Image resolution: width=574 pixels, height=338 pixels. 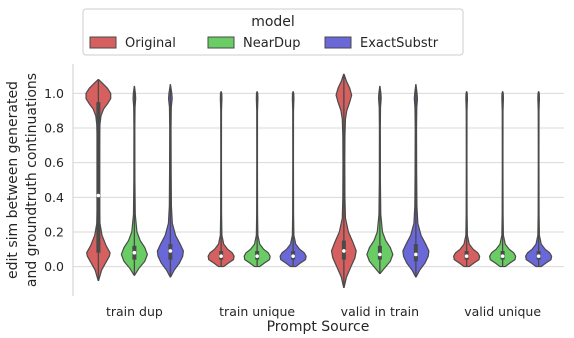 What do you see at coordinates (257, 311) in the screenshot?
I see `x-tick-label: train unique` at bounding box center [257, 311].